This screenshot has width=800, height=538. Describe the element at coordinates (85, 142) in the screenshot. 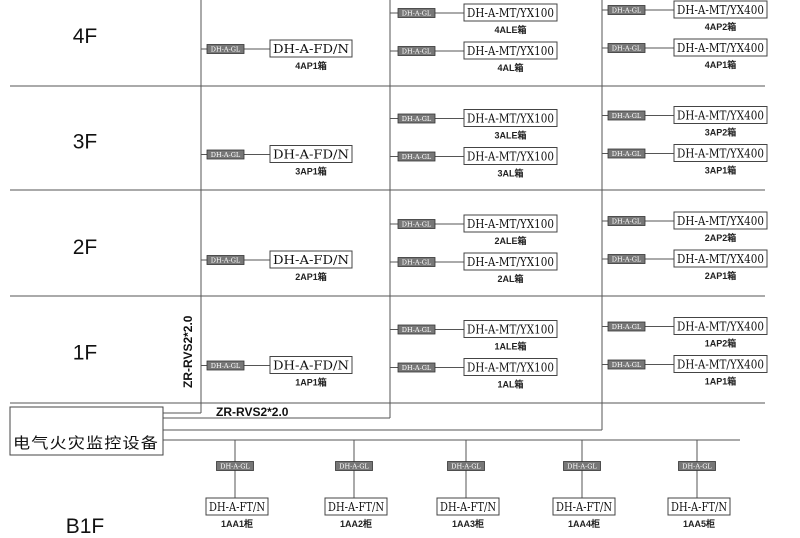

I see `floor-label: 3F` at that location.